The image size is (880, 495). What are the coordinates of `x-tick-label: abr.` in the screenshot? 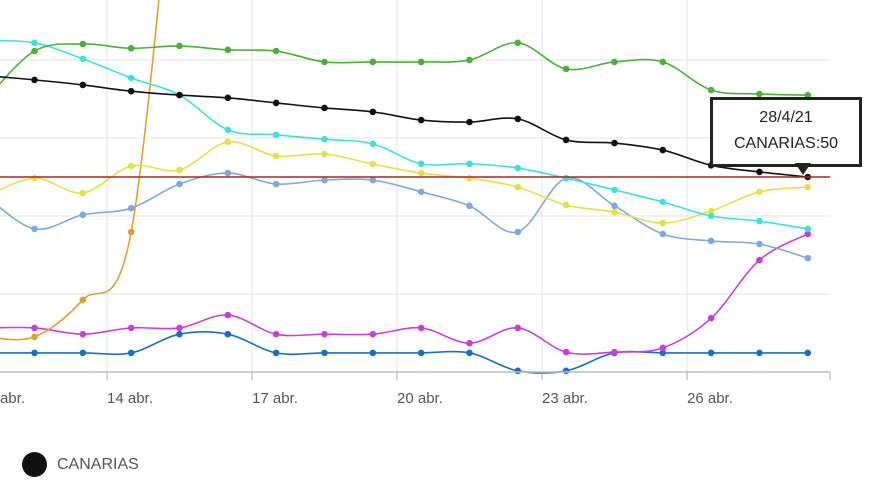 It's located at (12, 398).